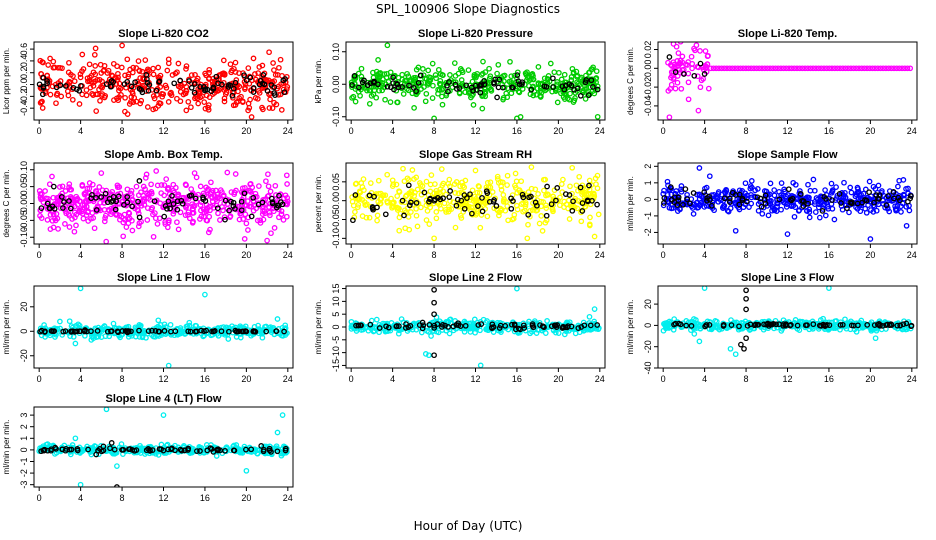 The height and width of the screenshot is (540, 936). What do you see at coordinates (318, 204) in the screenshot?
I see `y-axis-label: percent per min.` at bounding box center [318, 204].